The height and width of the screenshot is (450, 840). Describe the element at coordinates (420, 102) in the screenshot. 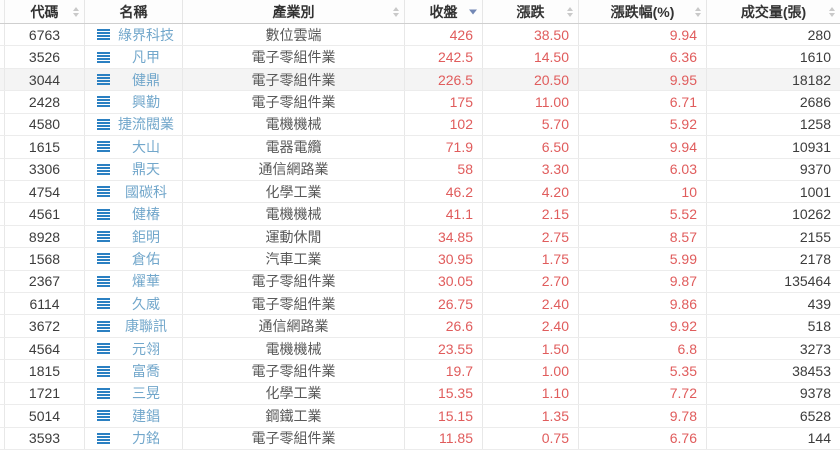

I see `table-row: 2428 興勤 電子零組件業 175 11.00 6.71 2686` at that location.